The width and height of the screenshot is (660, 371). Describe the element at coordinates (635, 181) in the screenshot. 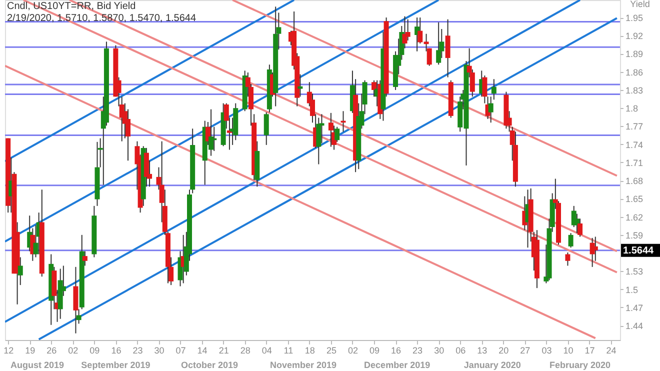

I see `y-tick-label: 1.68` at that location.